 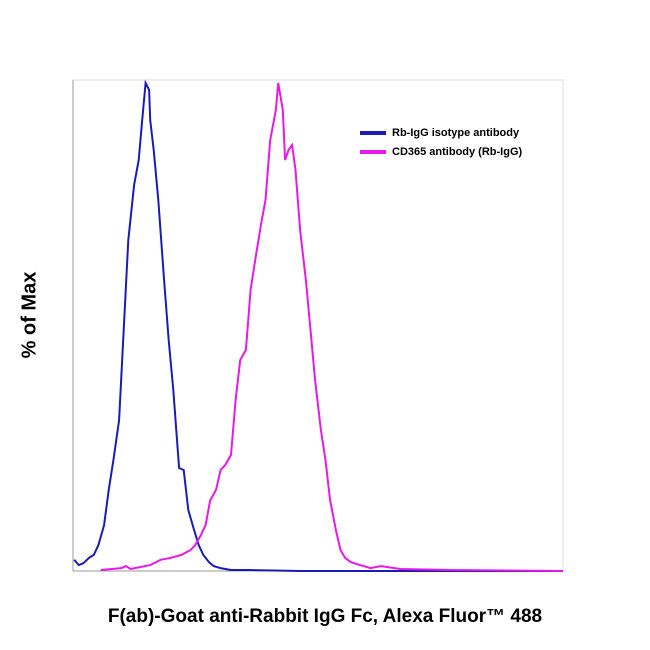 I want to click on y-axis-label: % of Max, so click(x=29, y=315).